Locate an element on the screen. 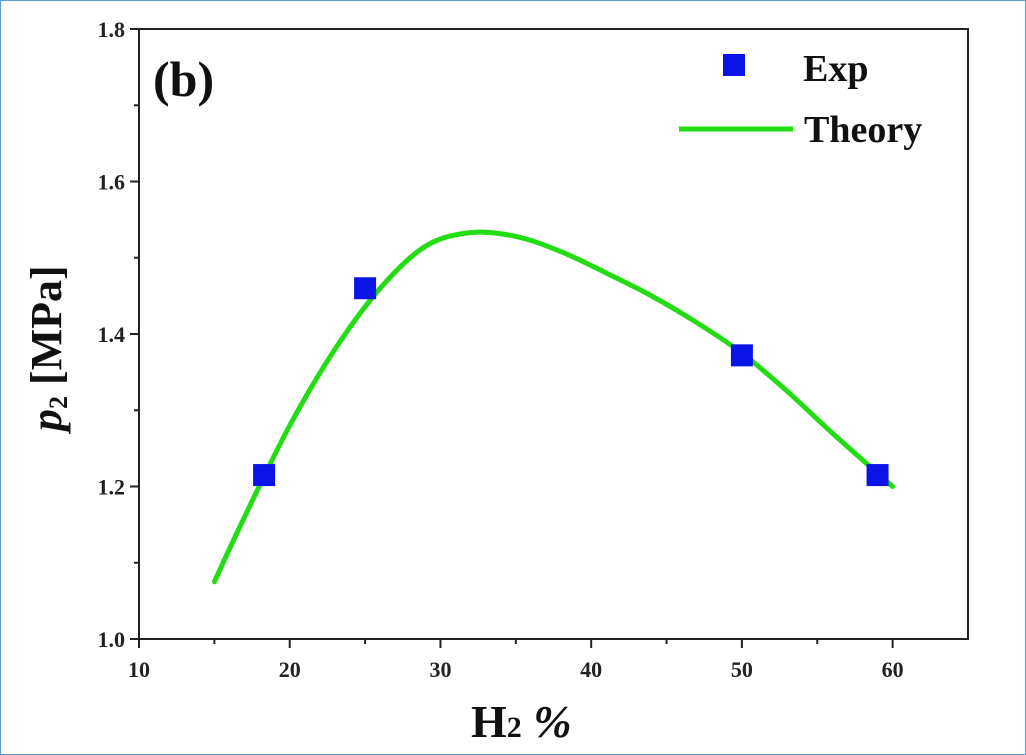  legend-label-theory: Theory is located at coordinates (863, 130).